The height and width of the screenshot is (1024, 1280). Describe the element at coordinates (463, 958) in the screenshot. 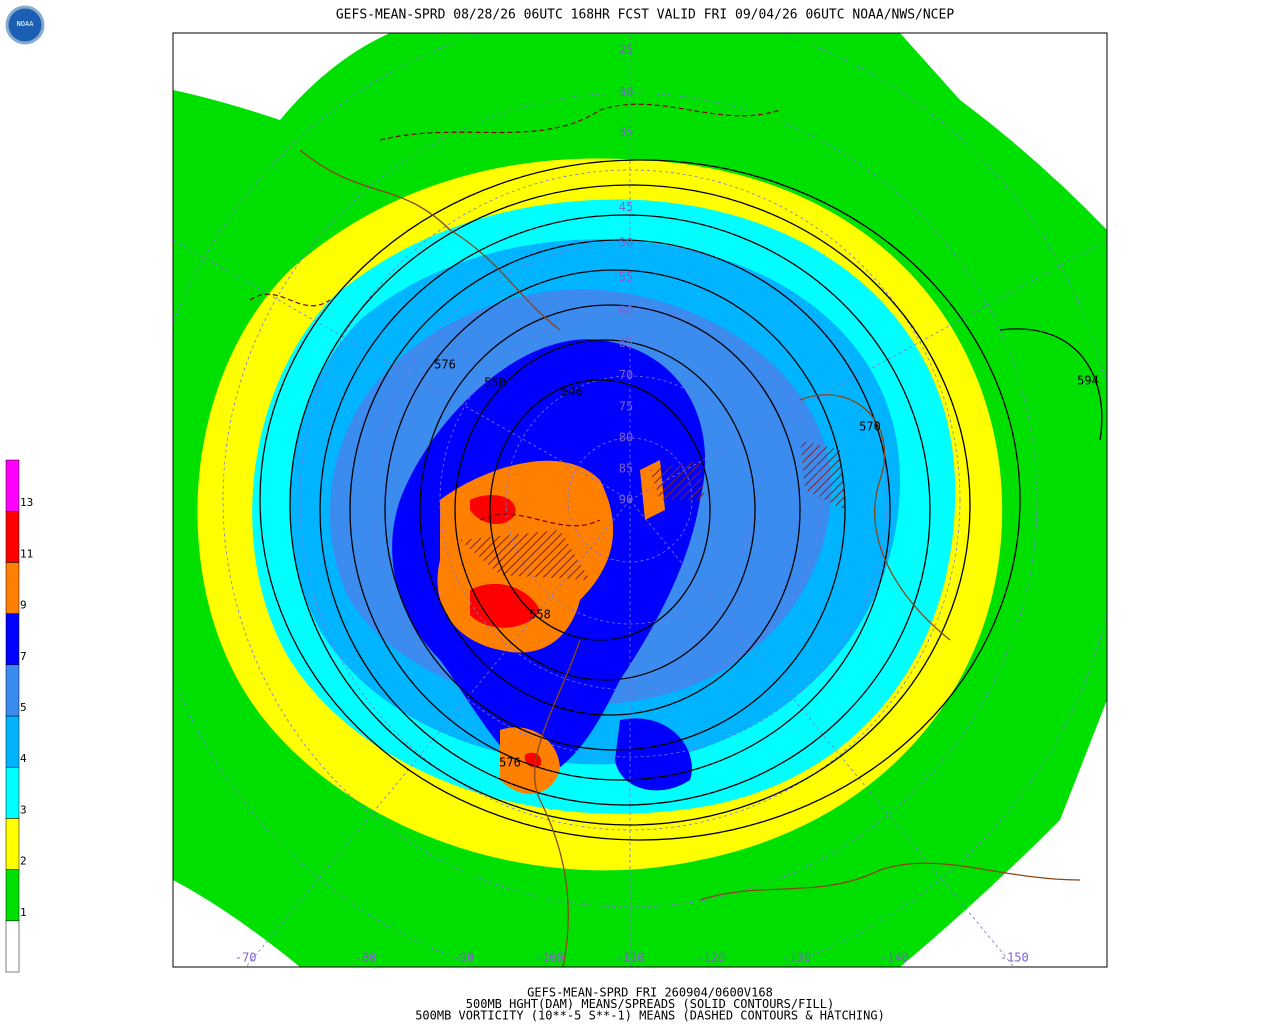

I see `longitude-label: -90` at that location.